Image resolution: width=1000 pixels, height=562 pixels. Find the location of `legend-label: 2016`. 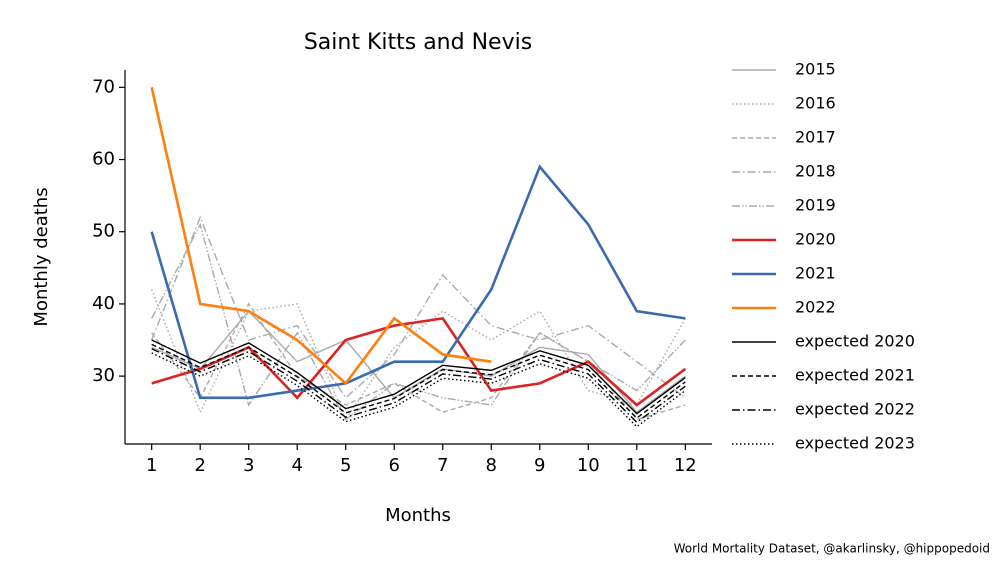

legend-label: 2016 is located at coordinates (815, 103).